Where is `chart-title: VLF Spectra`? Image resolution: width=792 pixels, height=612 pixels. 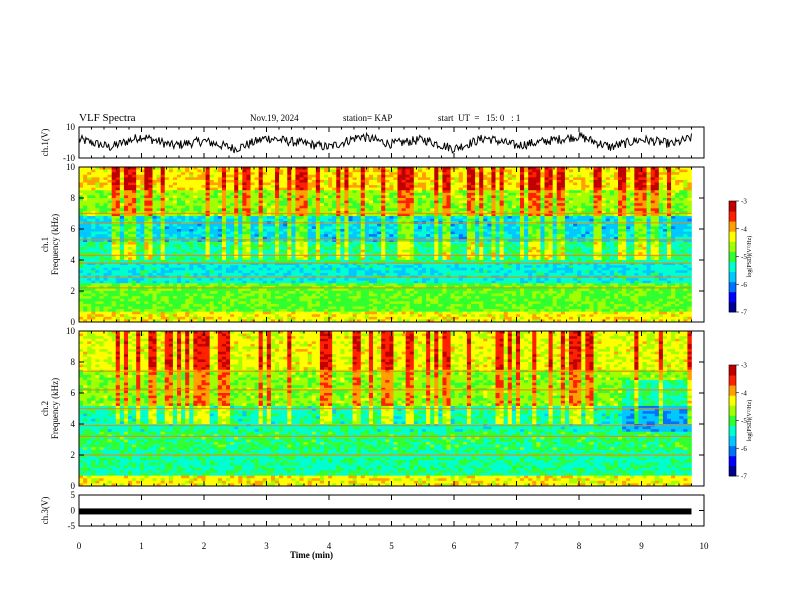
chart-title: VLF Spectra is located at coordinates (107, 118).